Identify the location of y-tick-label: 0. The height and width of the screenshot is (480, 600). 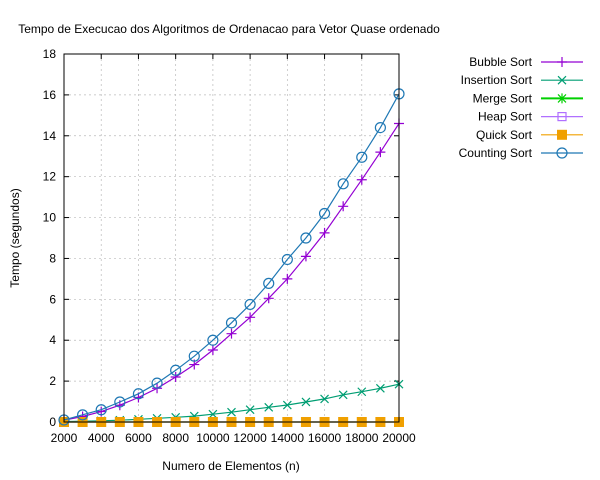
(52, 422).